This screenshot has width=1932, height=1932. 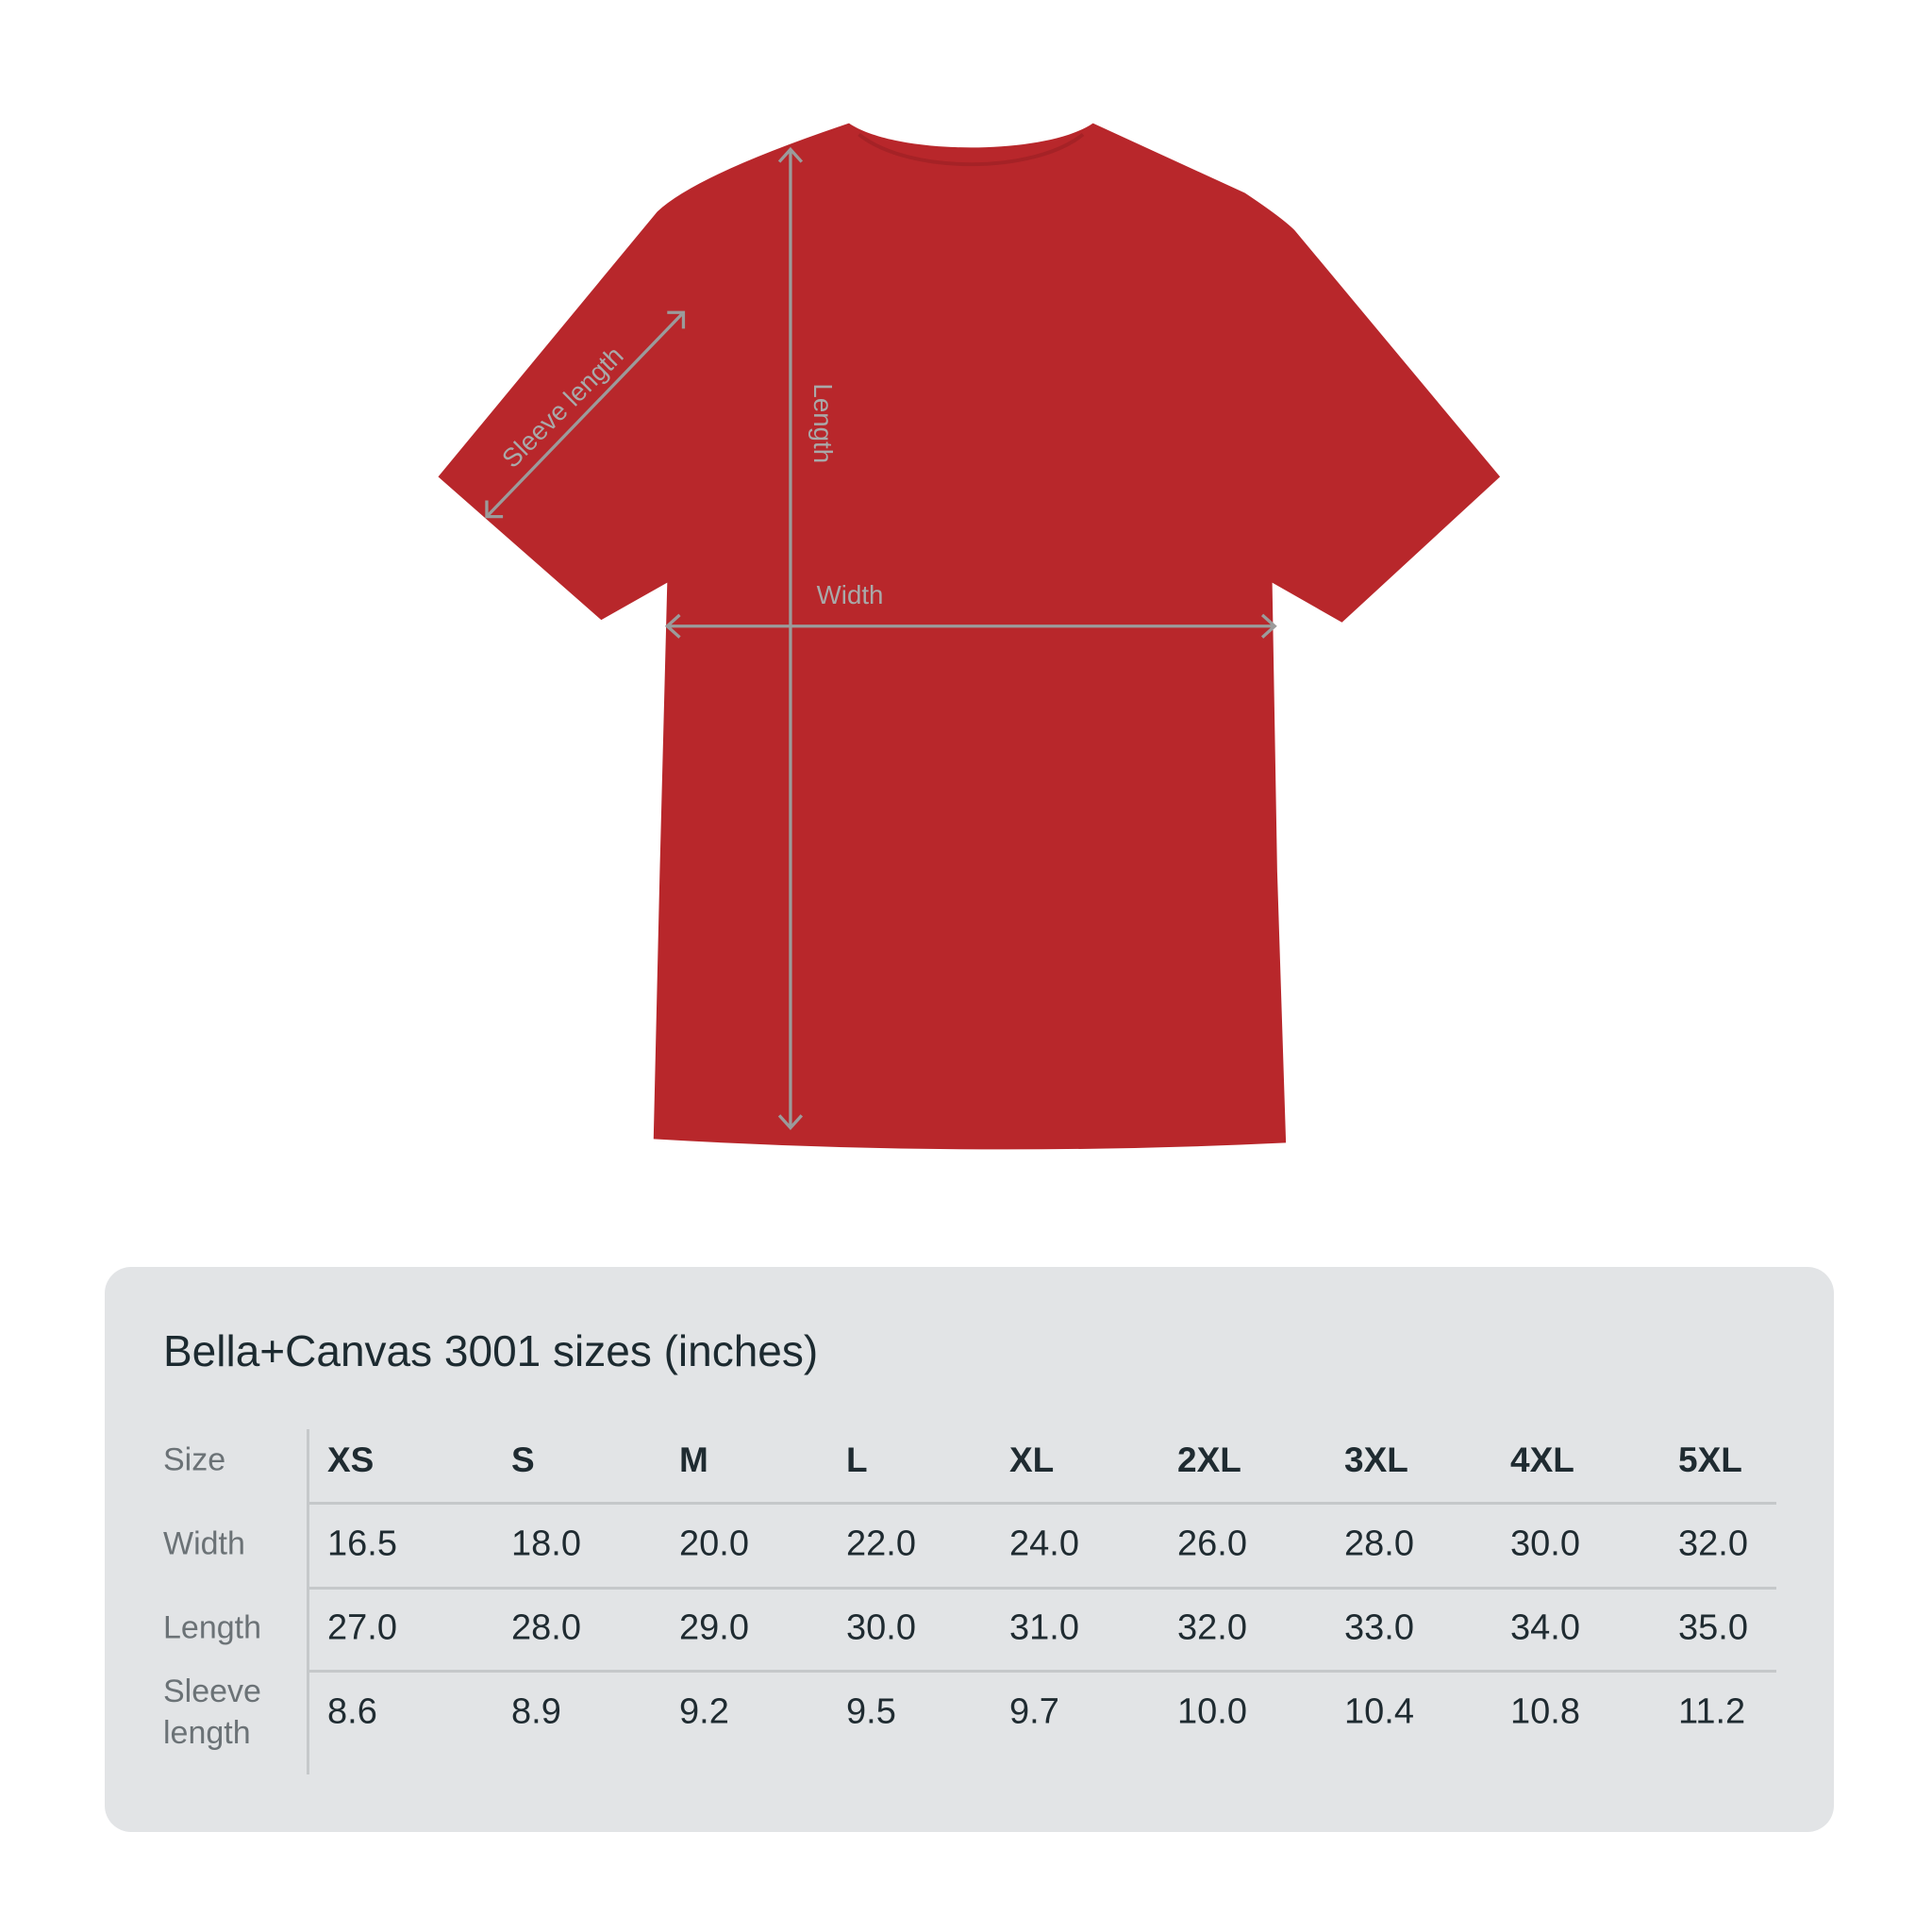 I want to click on size-header: M, so click(x=693, y=1460).